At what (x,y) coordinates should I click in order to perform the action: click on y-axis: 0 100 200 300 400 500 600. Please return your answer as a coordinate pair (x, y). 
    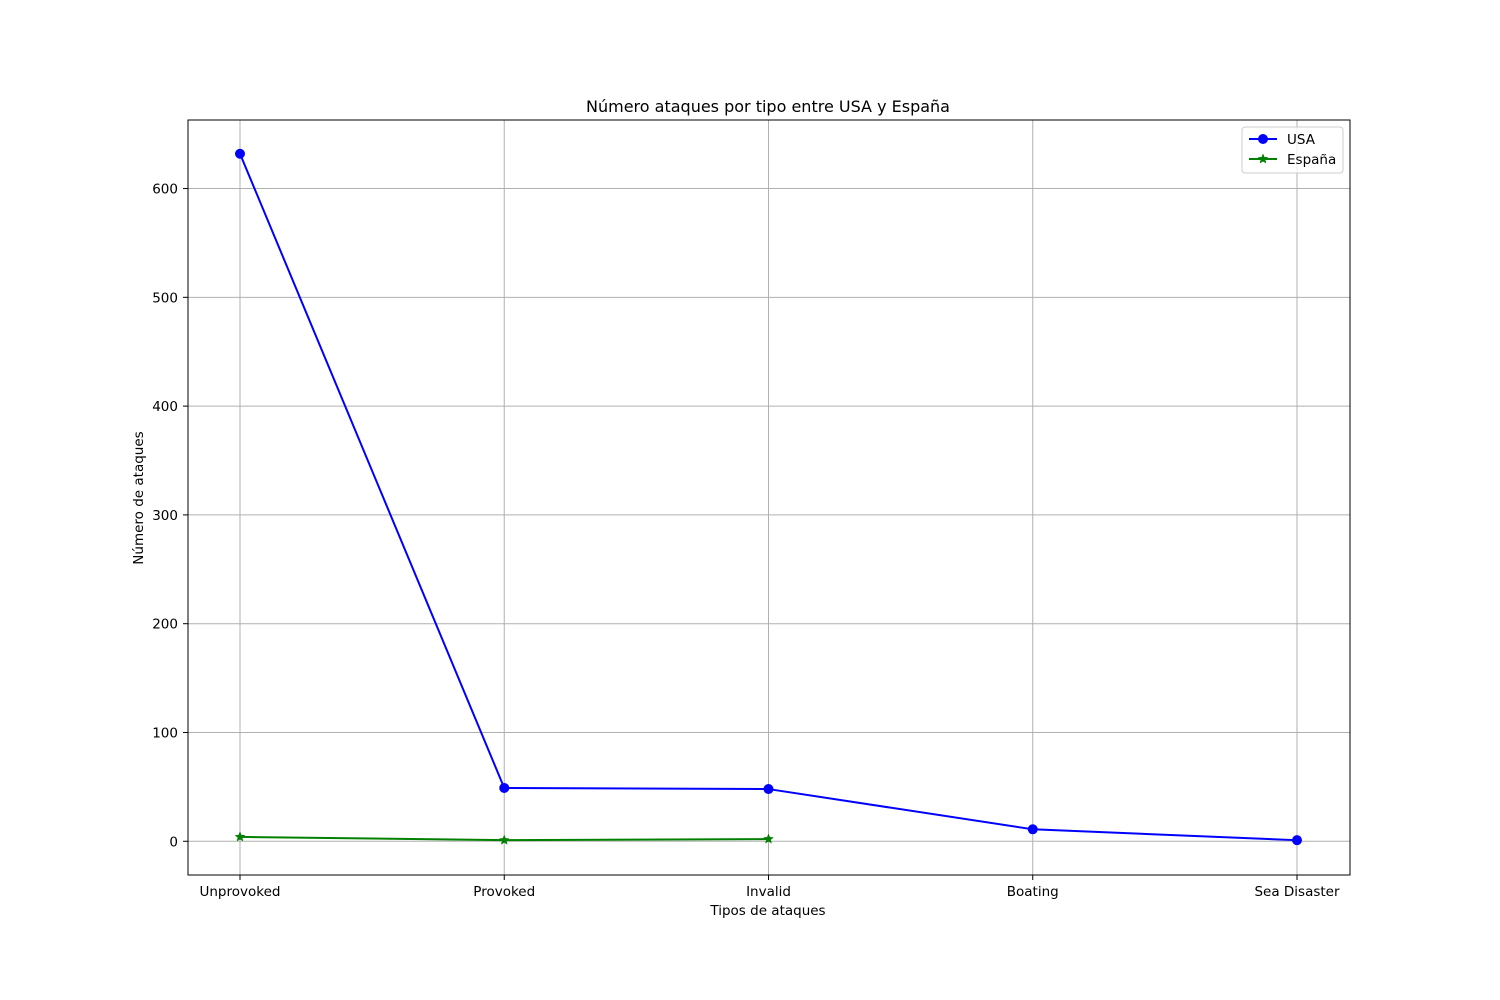
    Looking at the image, I should click on (170, 516).